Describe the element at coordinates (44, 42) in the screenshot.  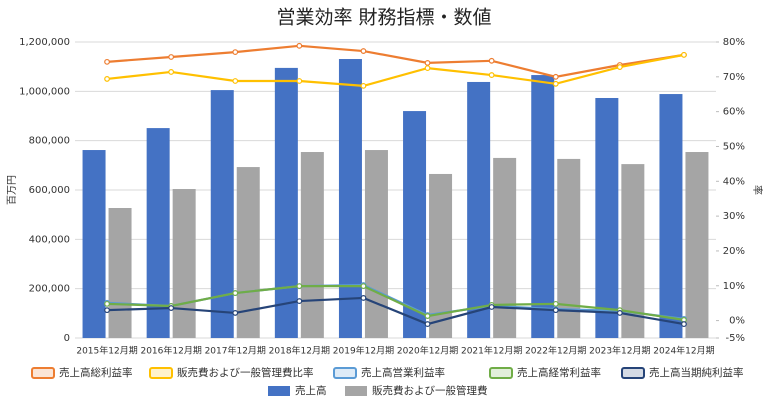
I see `y-tick-label: 1,200,000` at that location.